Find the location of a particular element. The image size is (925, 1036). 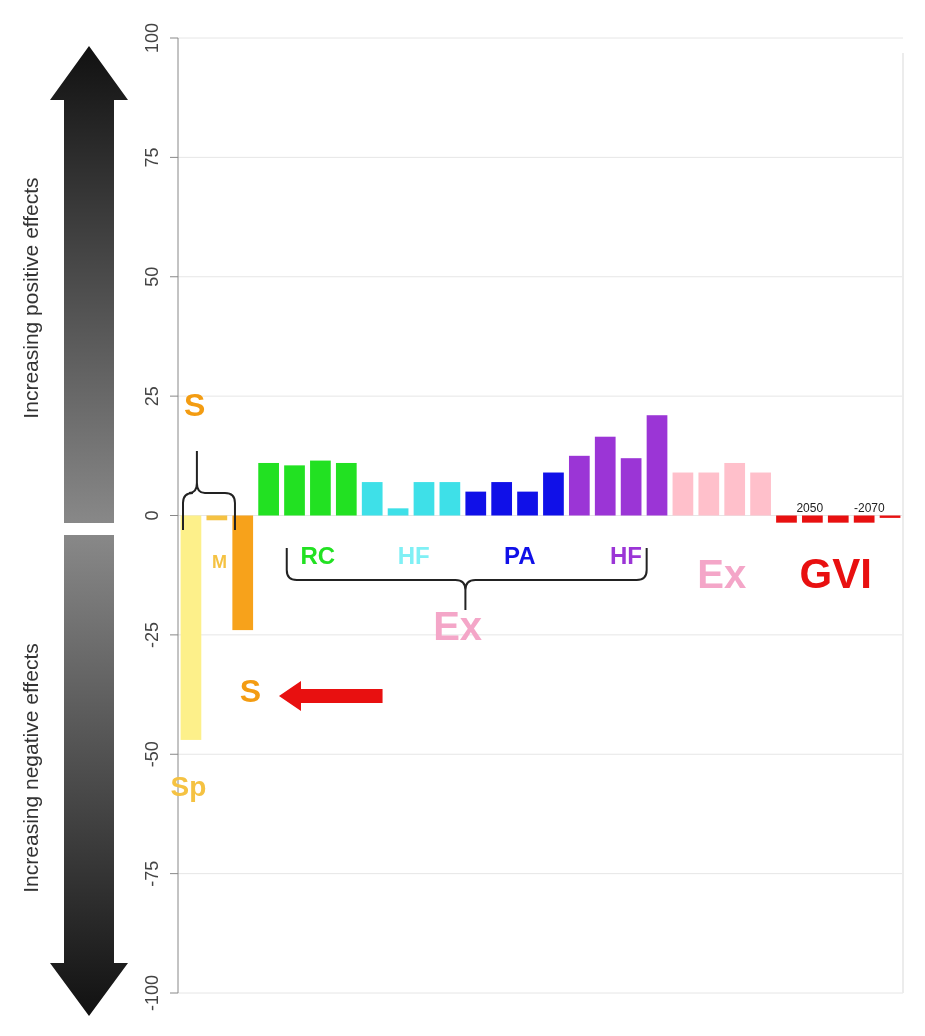

y-tick-label: -75 is located at coordinates (152, 873).